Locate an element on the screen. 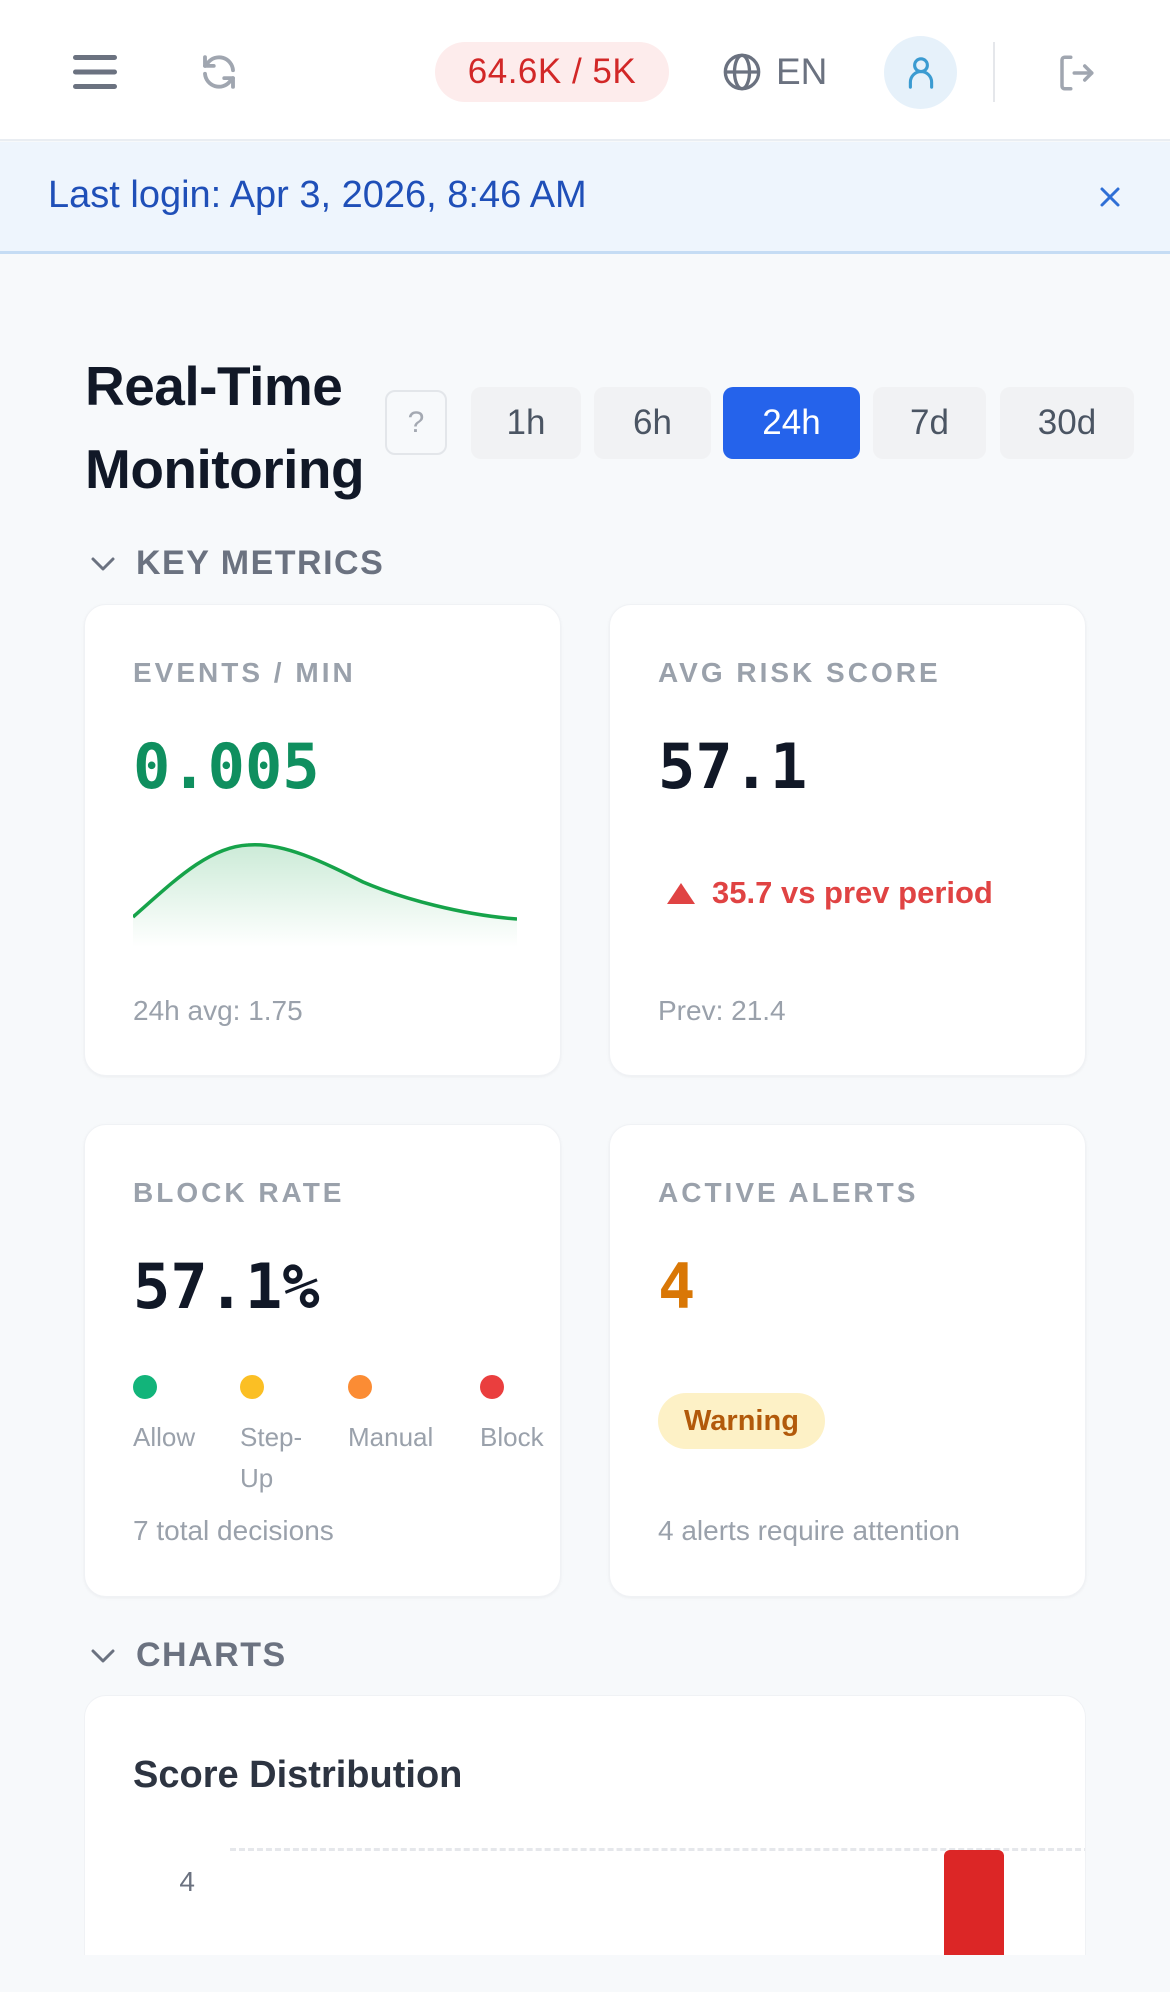 This screenshot has width=1170, height=1992. range-24h-button: 24h is located at coordinates (791, 423).